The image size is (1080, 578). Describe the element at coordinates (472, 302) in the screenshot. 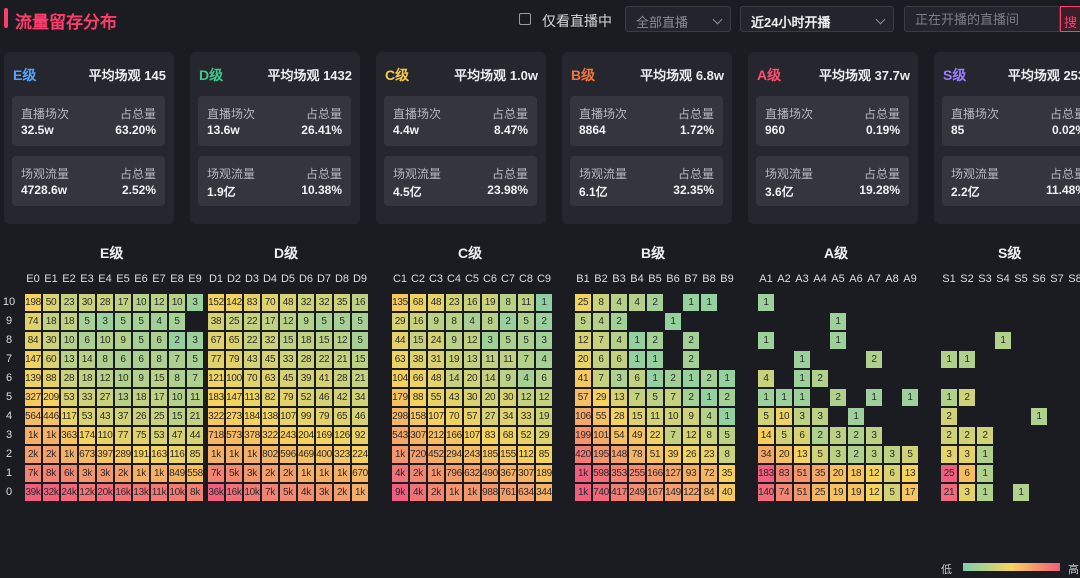

I see `heatmap-cell: 16` at that location.